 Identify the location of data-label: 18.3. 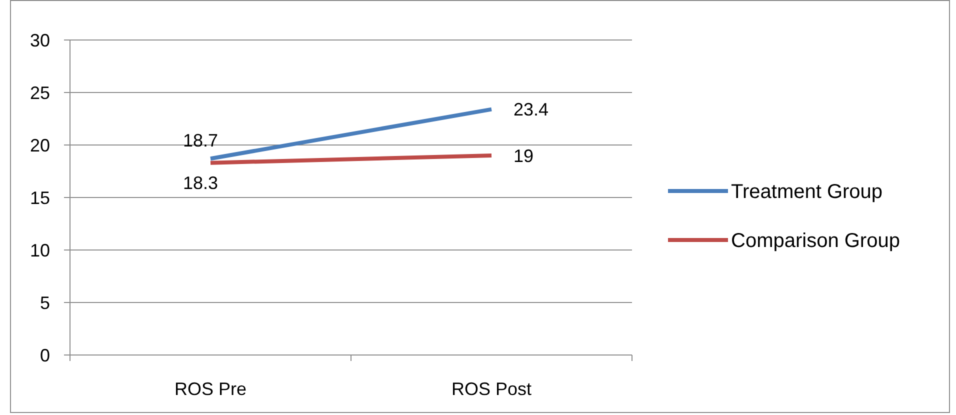
(200, 183).